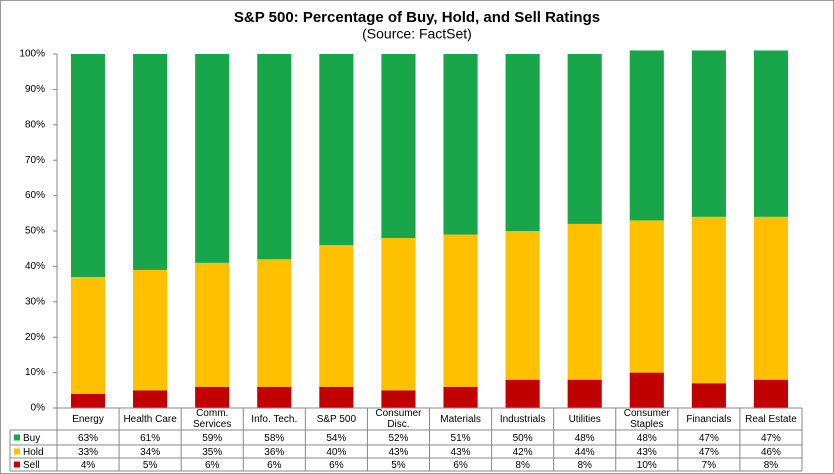  Describe the element at coordinates (398, 438) in the screenshot. I see `table-value: 52%` at that location.